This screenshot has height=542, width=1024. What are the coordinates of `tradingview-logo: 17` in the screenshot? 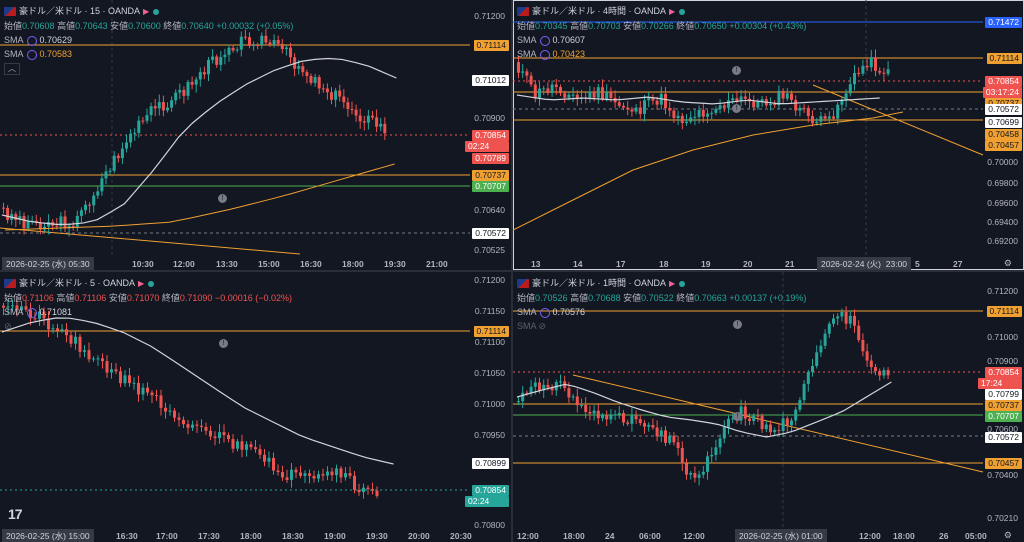 It's located at (15, 514).